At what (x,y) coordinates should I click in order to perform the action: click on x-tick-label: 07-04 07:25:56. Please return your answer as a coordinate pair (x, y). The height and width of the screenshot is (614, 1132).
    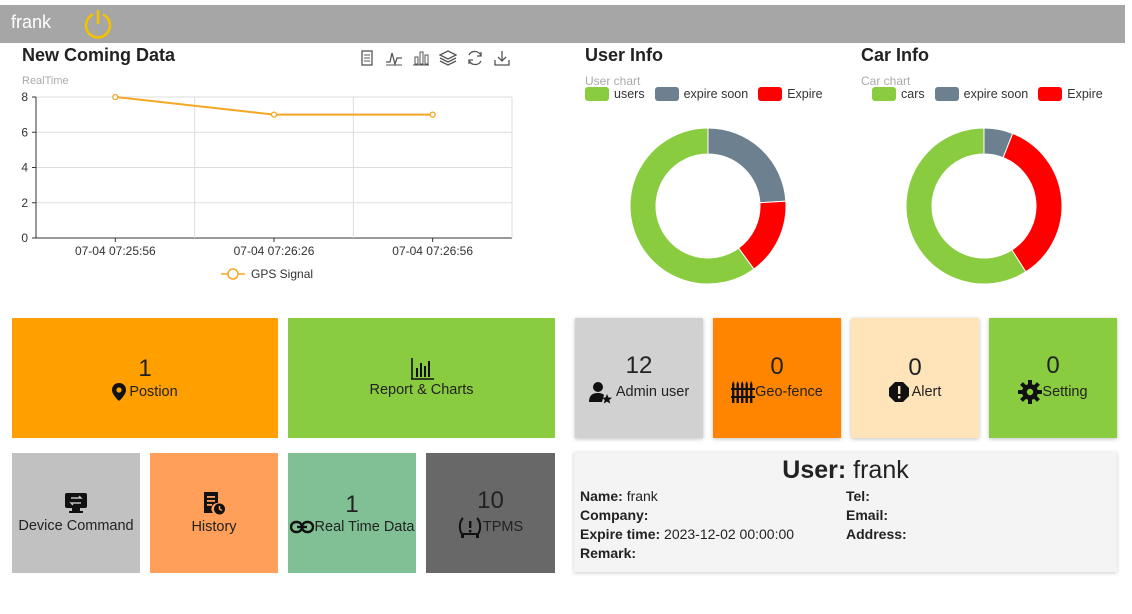
    Looking at the image, I should click on (115, 251).